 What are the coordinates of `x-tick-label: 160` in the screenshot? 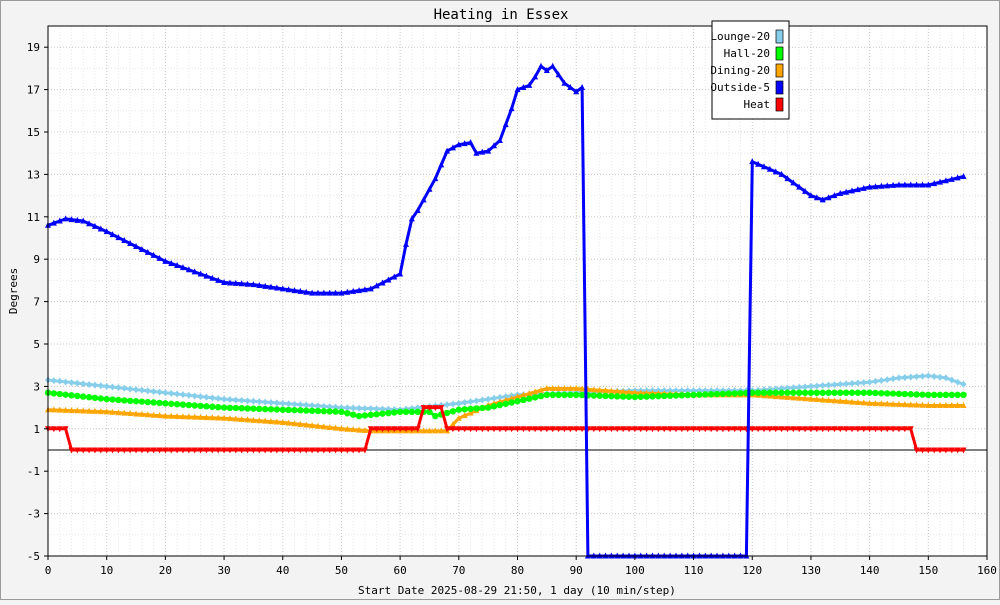 It's located at (987, 570).